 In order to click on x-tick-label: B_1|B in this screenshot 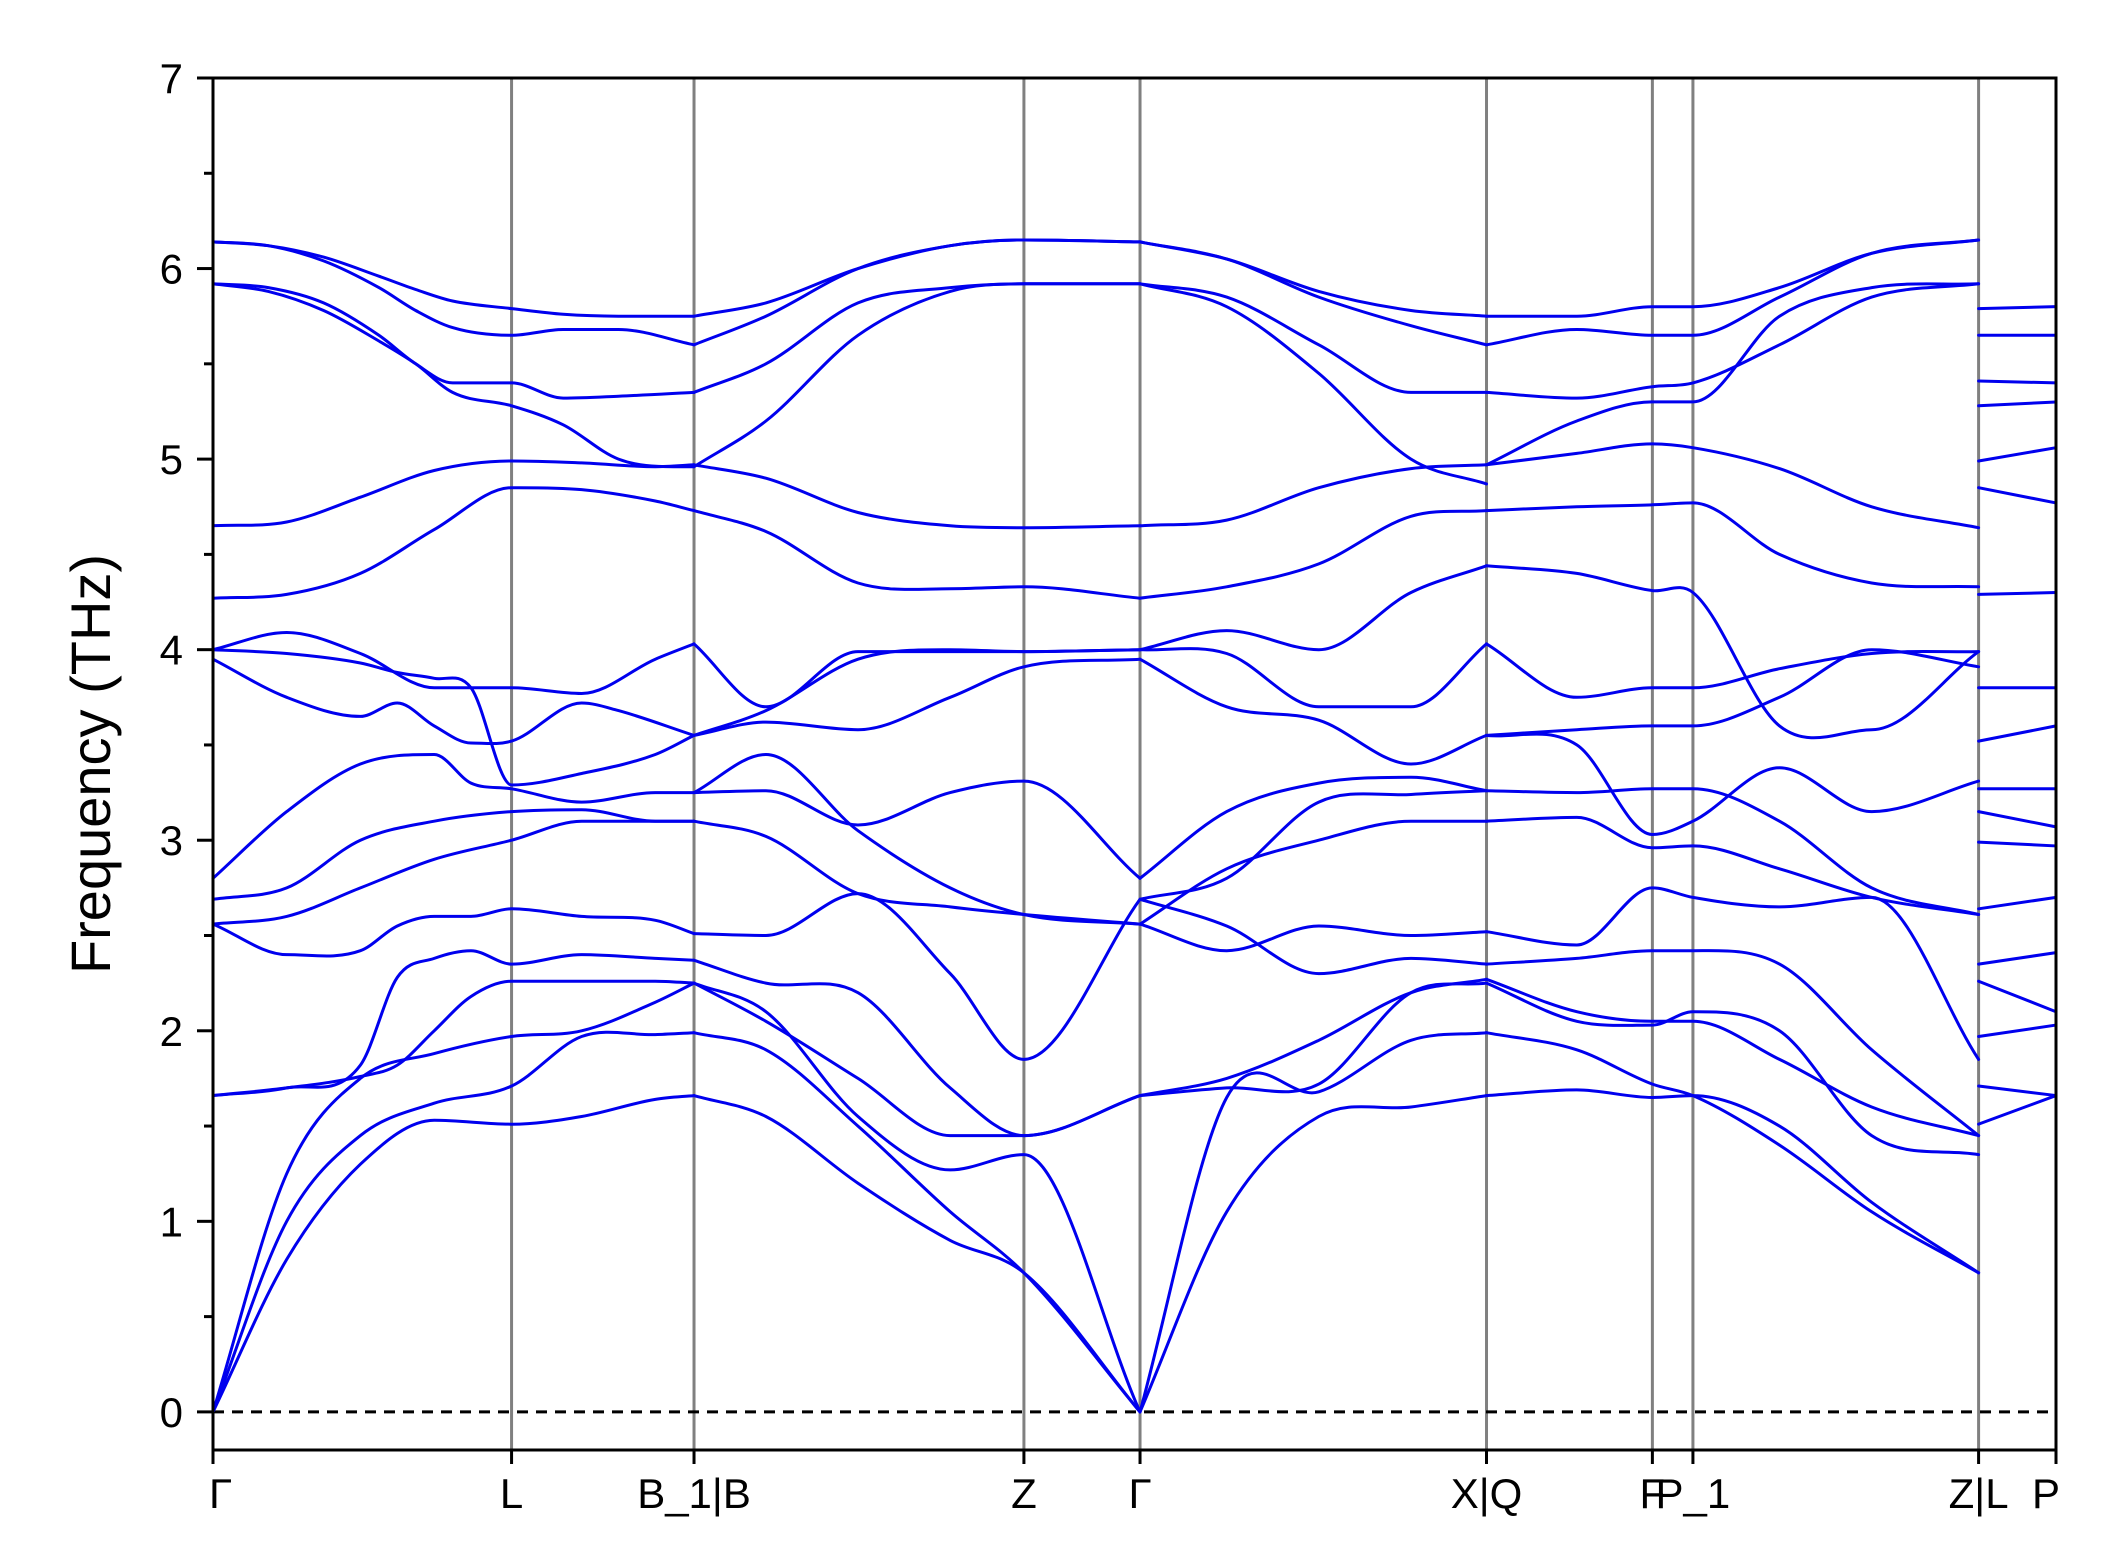, I will do `click(694, 1493)`.